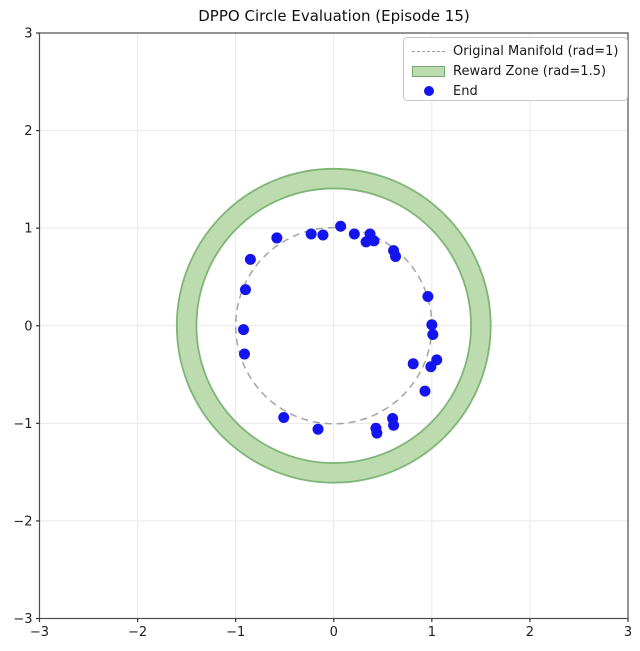 The width and height of the screenshot is (640, 651). Describe the element at coordinates (28, 326) in the screenshot. I see `y-tick-label: 0` at that location.